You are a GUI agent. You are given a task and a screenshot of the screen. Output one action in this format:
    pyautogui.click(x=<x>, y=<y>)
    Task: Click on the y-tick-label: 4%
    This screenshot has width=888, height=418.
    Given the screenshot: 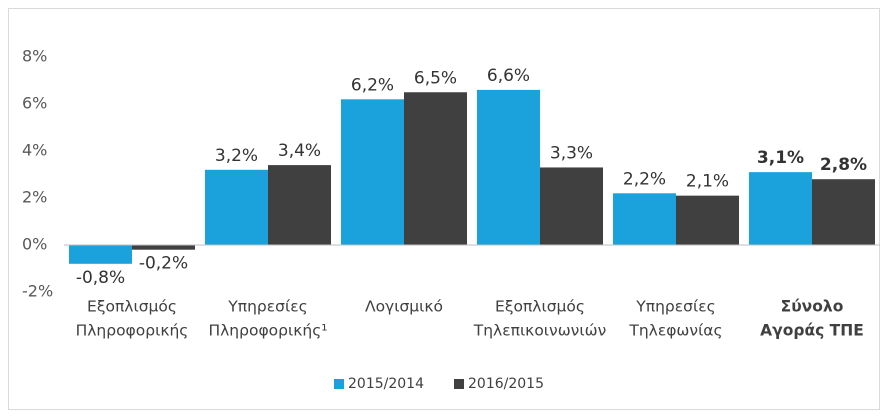 What is the action you would take?
    pyautogui.click(x=34, y=150)
    